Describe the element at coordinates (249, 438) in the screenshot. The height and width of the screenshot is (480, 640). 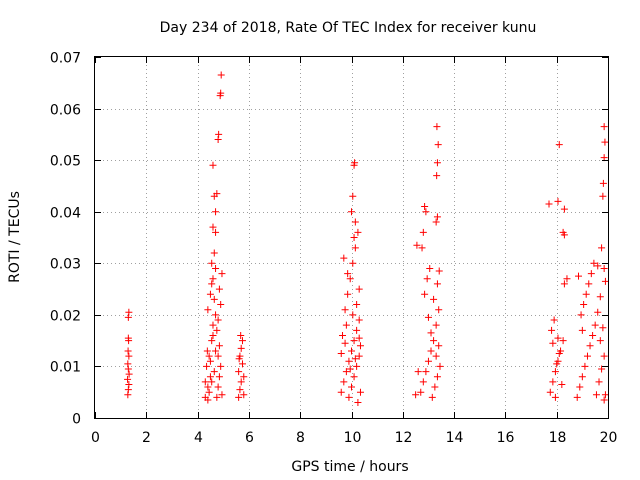
I see `x-tick-label: 6` at that location.